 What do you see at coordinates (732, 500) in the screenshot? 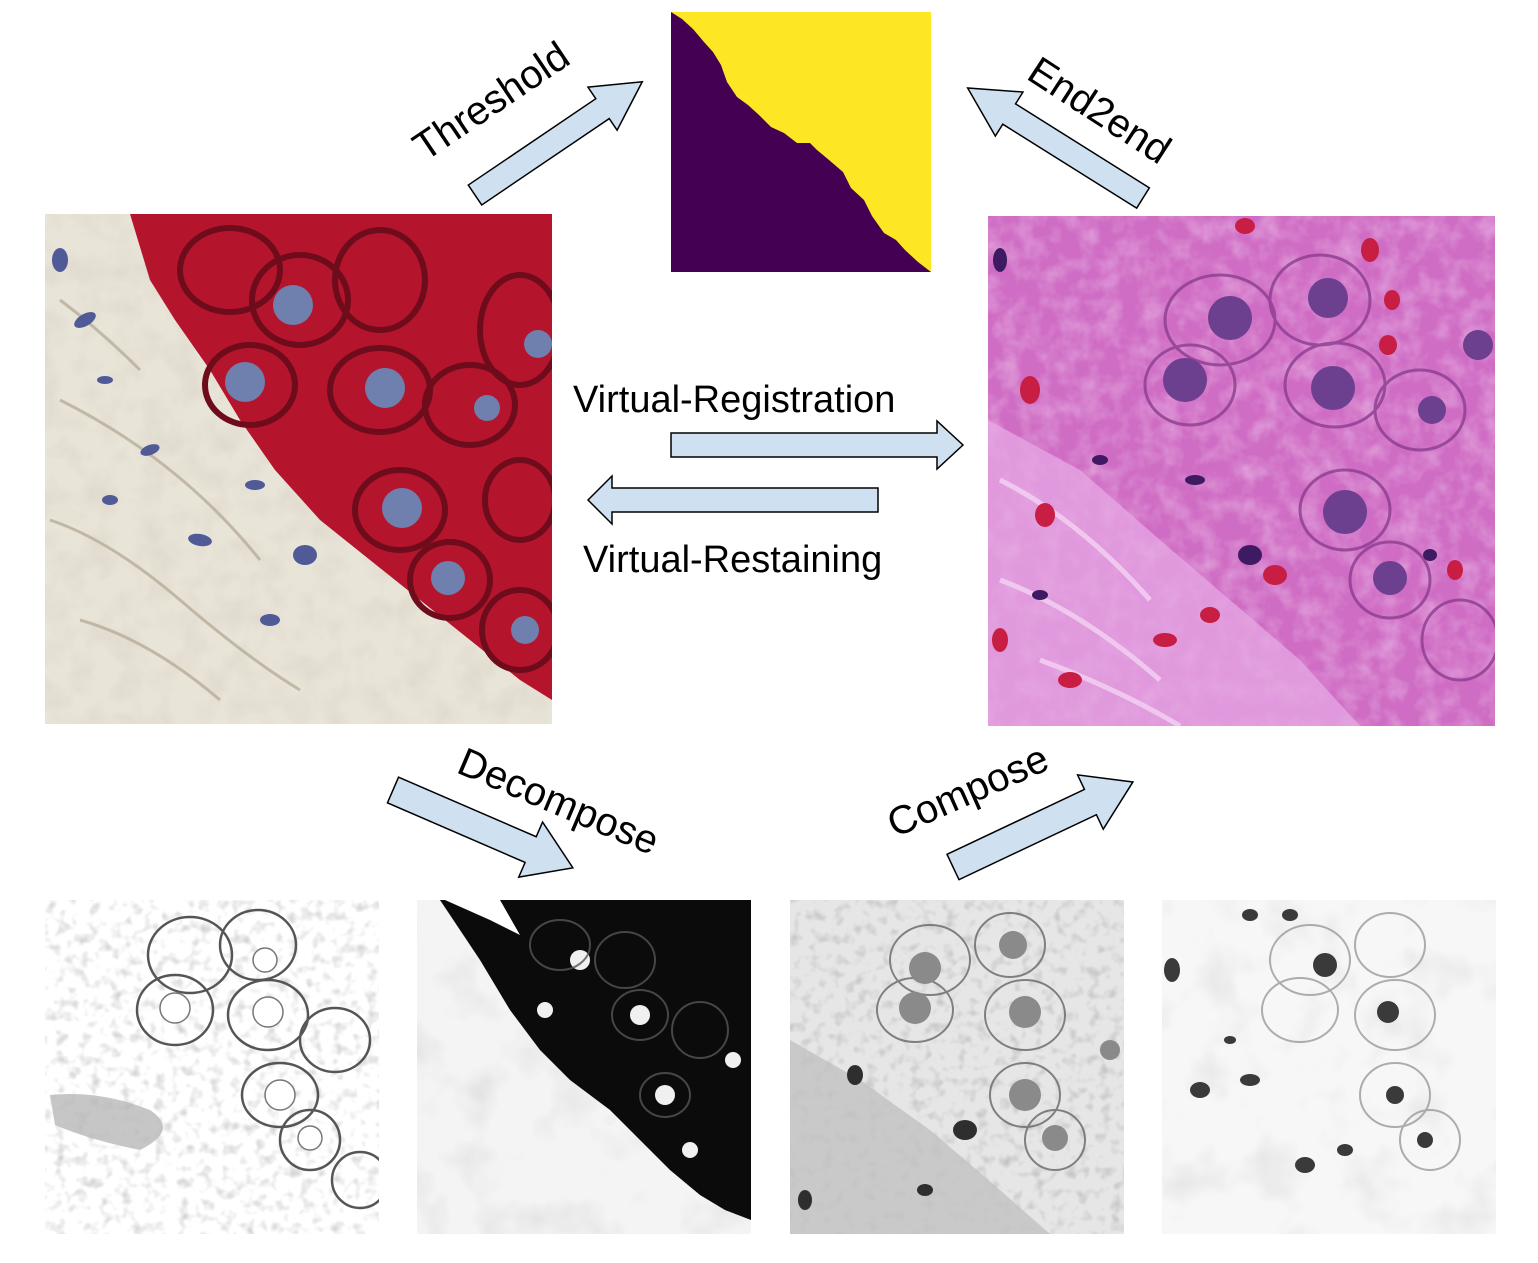
I see `virtual-restaining-arrow` at bounding box center [732, 500].